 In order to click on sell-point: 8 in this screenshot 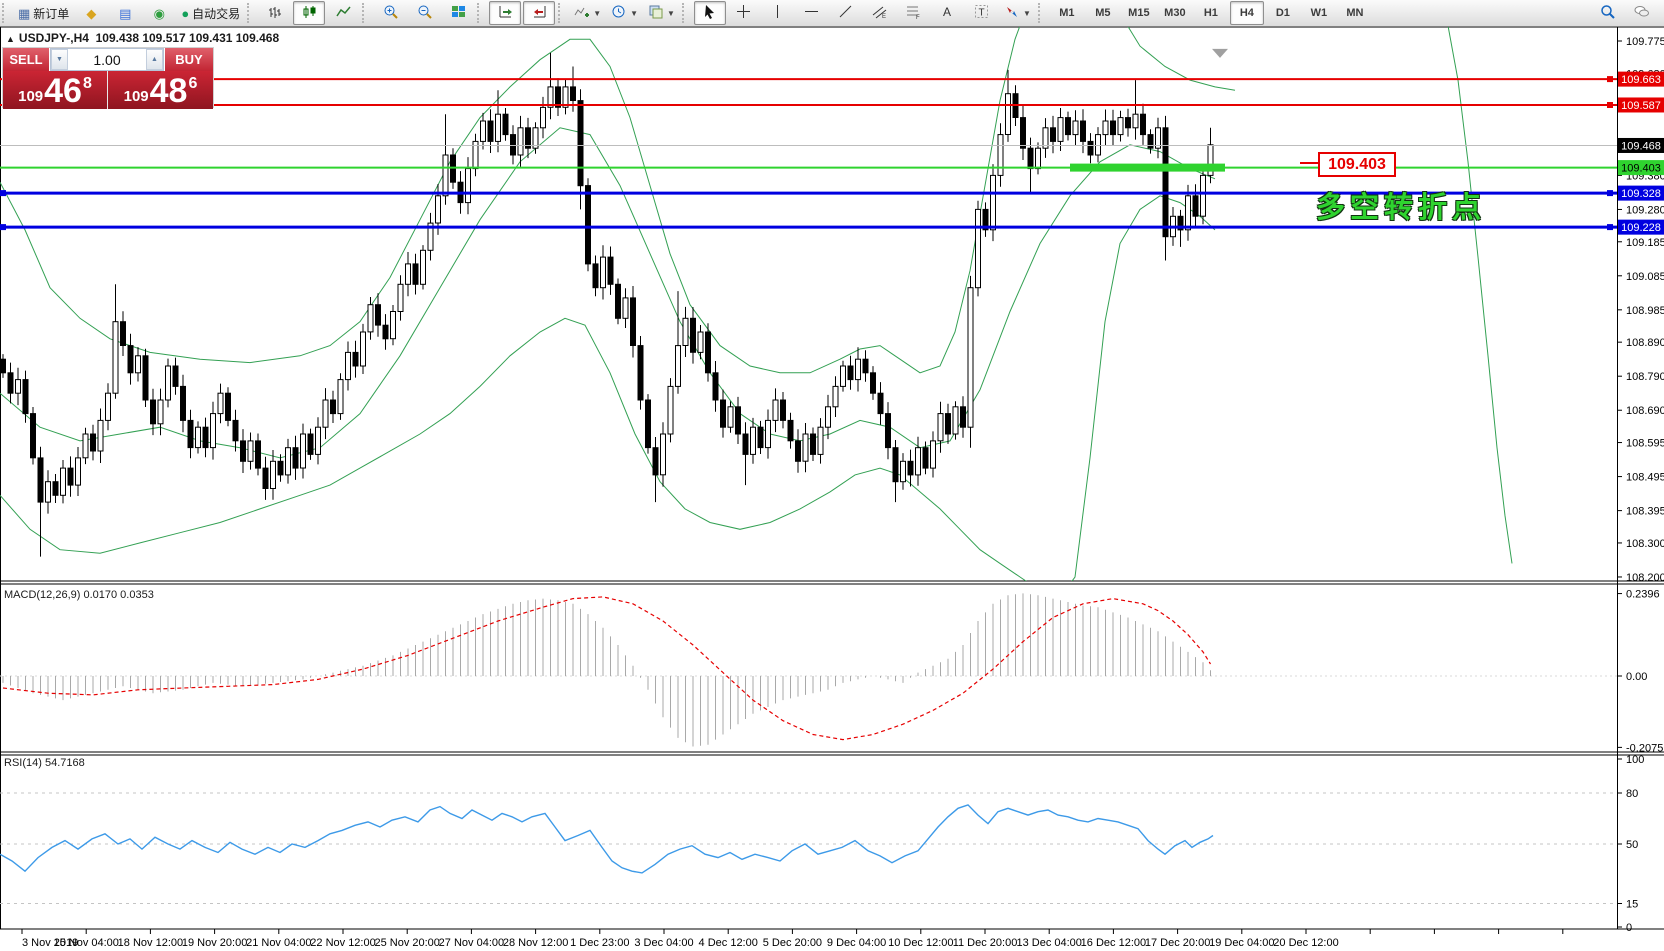, I will do `click(87, 83)`.